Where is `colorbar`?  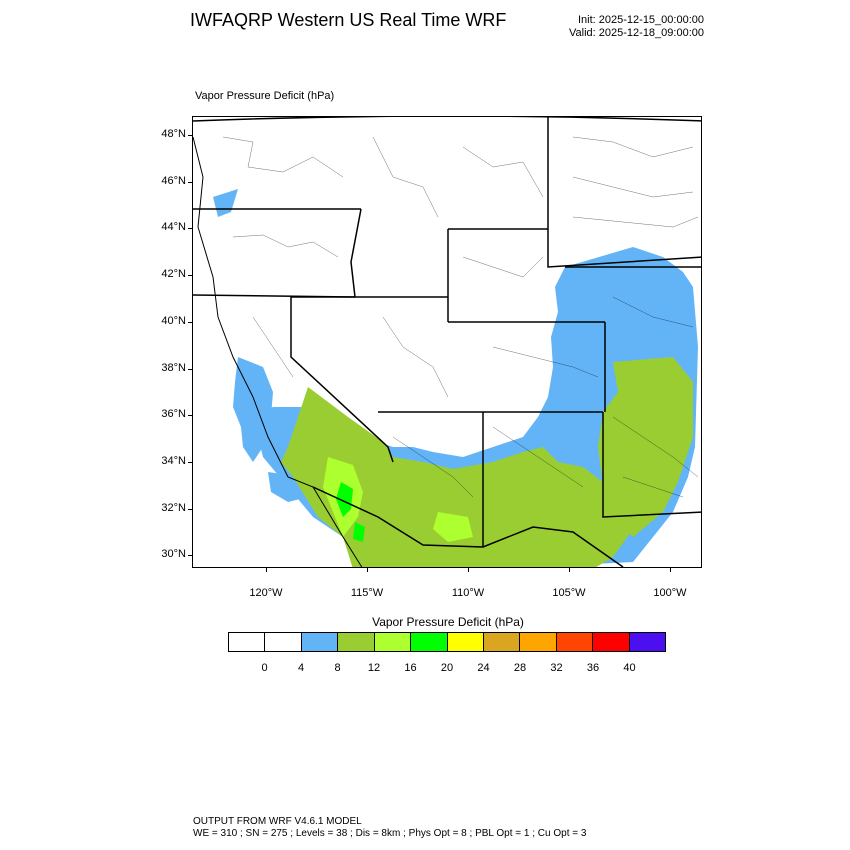 colorbar is located at coordinates (447, 642).